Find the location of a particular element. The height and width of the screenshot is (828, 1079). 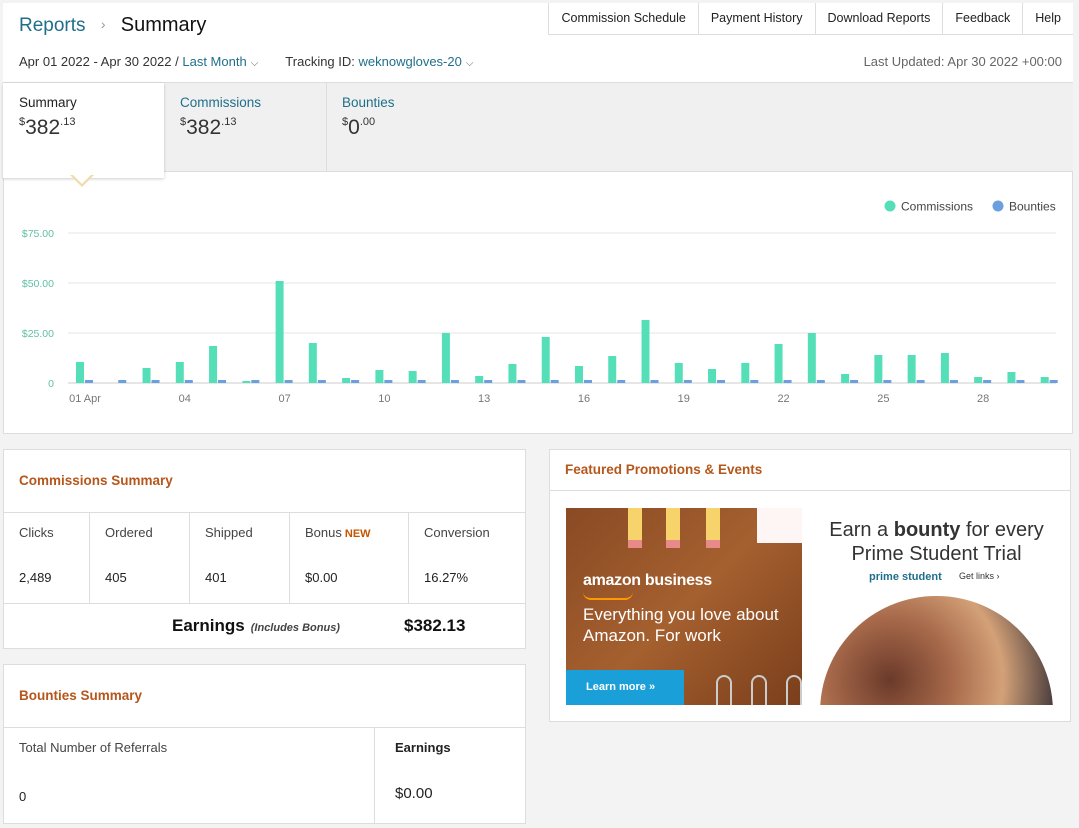

notebook-icon is located at coordinates (779, 525).